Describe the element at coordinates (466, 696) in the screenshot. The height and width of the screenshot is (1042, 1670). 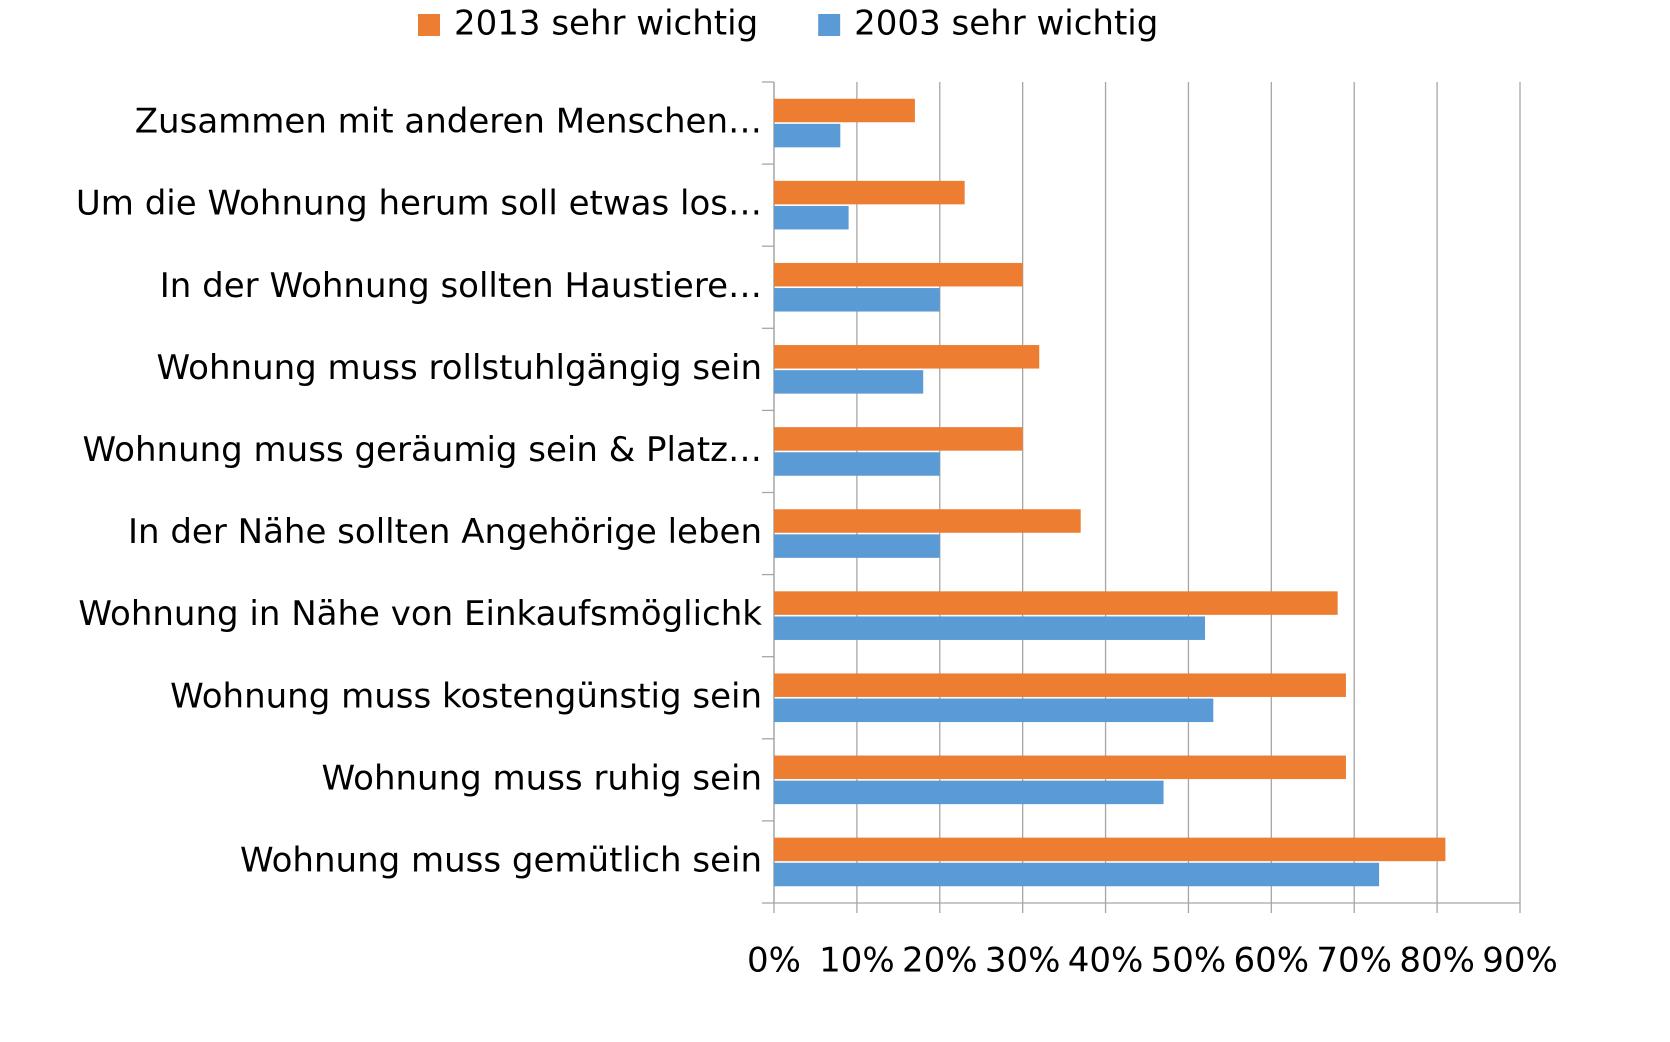
I see `y-tick-label: Wohnung muss kostengünstig sein` at that location.